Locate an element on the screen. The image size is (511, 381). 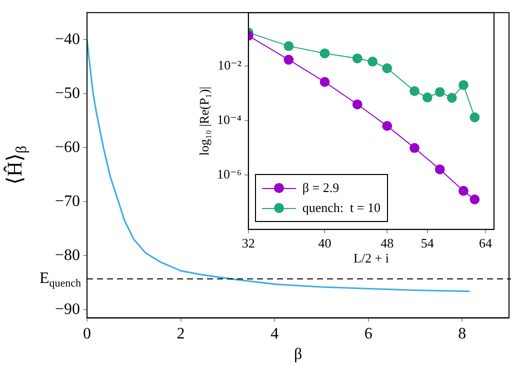
x-tick-label: 54 is located at coordinates (427, 243).